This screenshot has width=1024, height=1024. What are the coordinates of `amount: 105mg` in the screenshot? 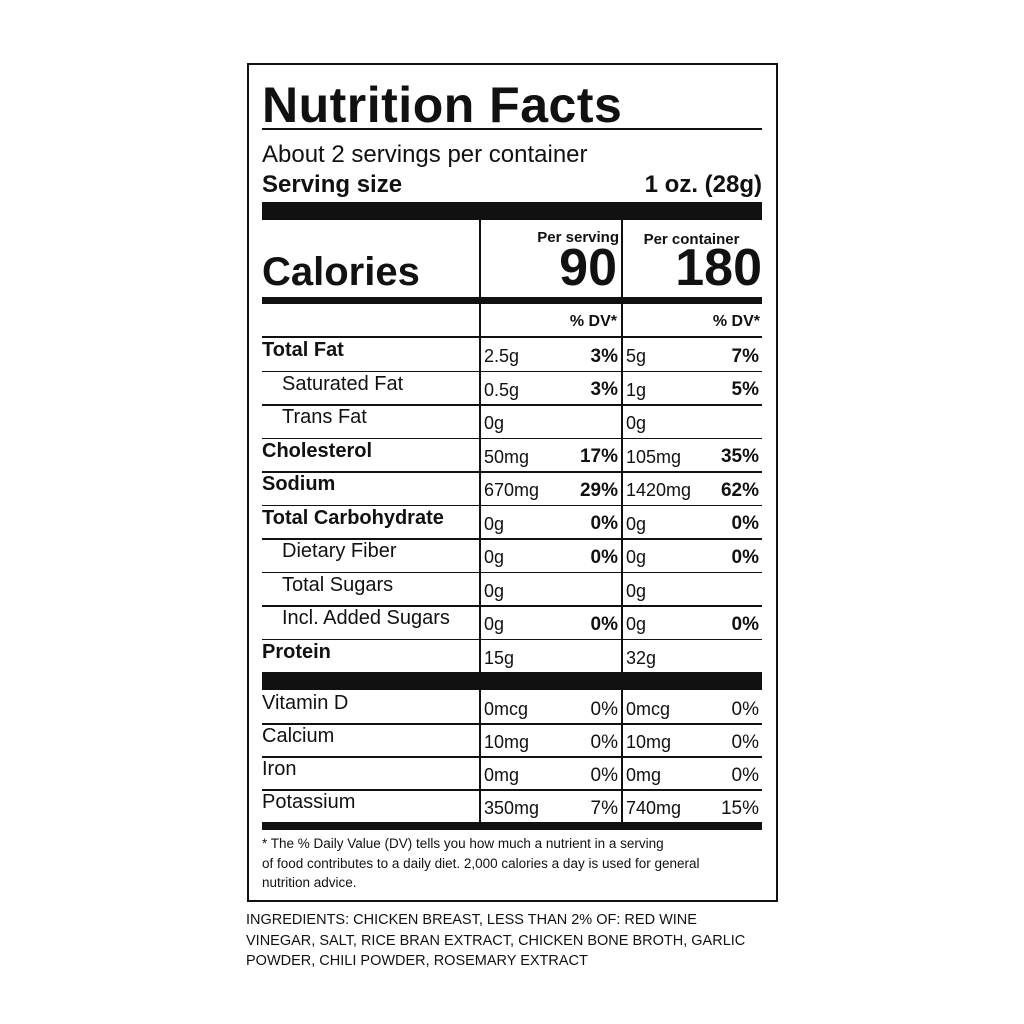 It's located at (654, 456).